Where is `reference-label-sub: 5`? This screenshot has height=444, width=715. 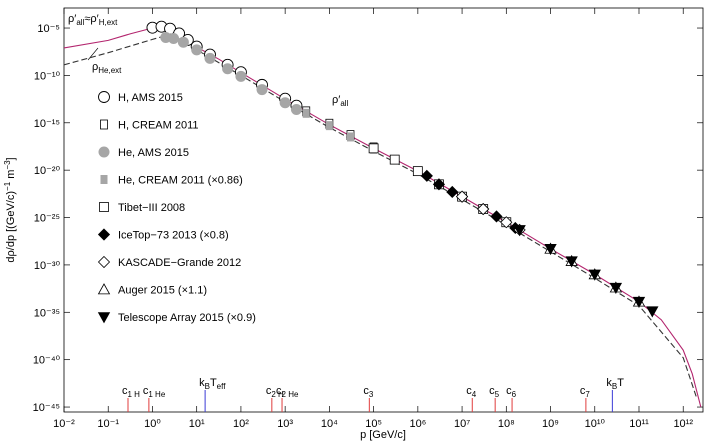 reference-label-sub: 5 is located at coordinates (497, 394).